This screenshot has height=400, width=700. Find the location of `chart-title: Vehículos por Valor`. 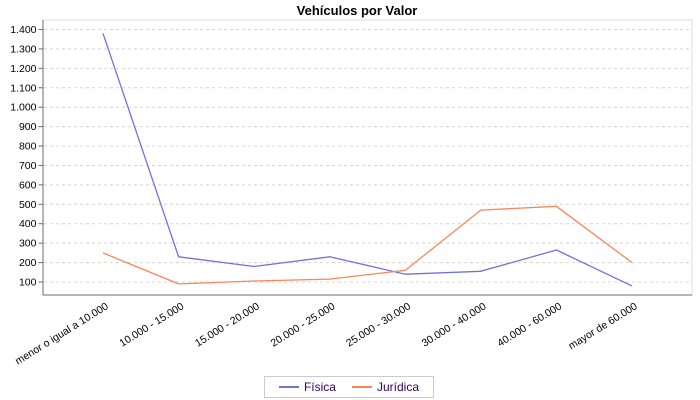

chart-title: Vehículos por Valor is located at coordinates (357, 10).